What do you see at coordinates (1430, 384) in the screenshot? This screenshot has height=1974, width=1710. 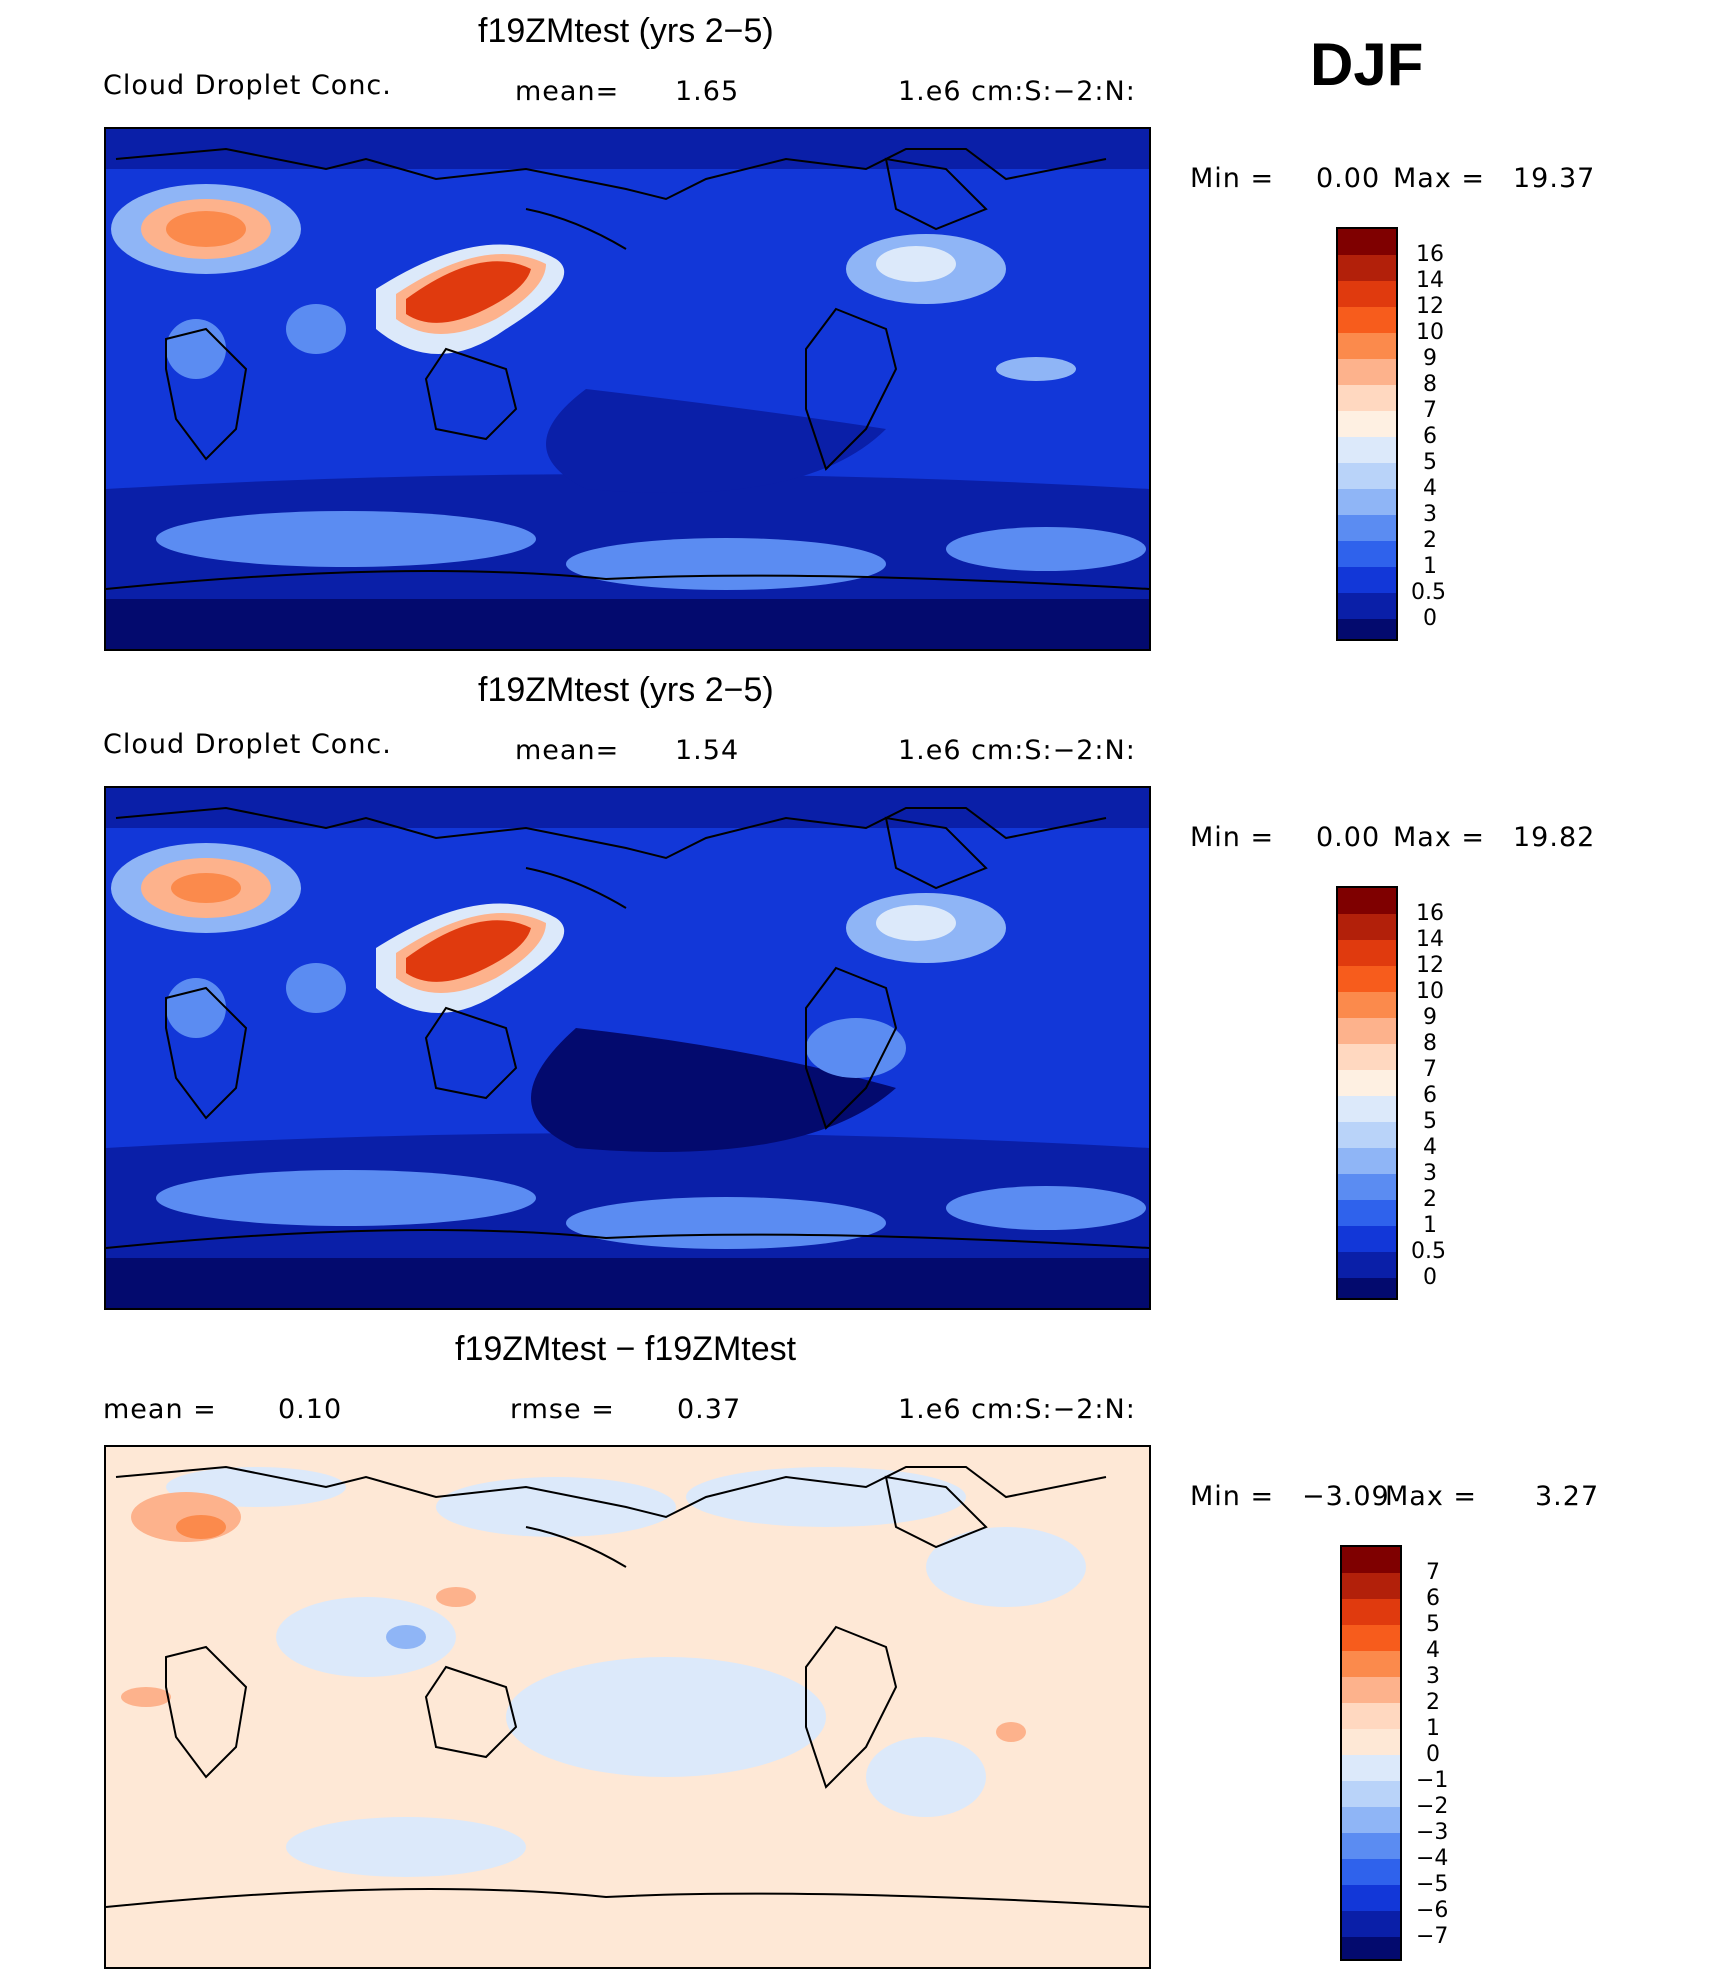 I see `colorbar-tick: 8` at bounding box center [1430, 384].